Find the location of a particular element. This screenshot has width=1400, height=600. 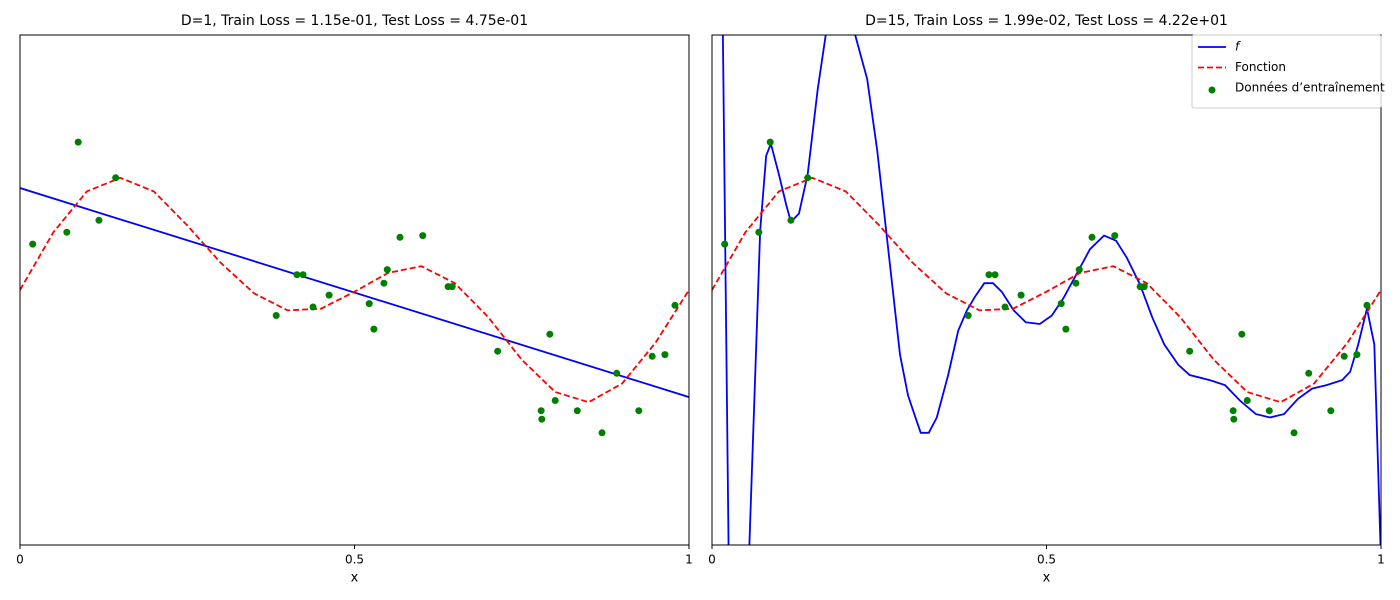

legend-label: Fonction is located at coordinates (1260, 67).